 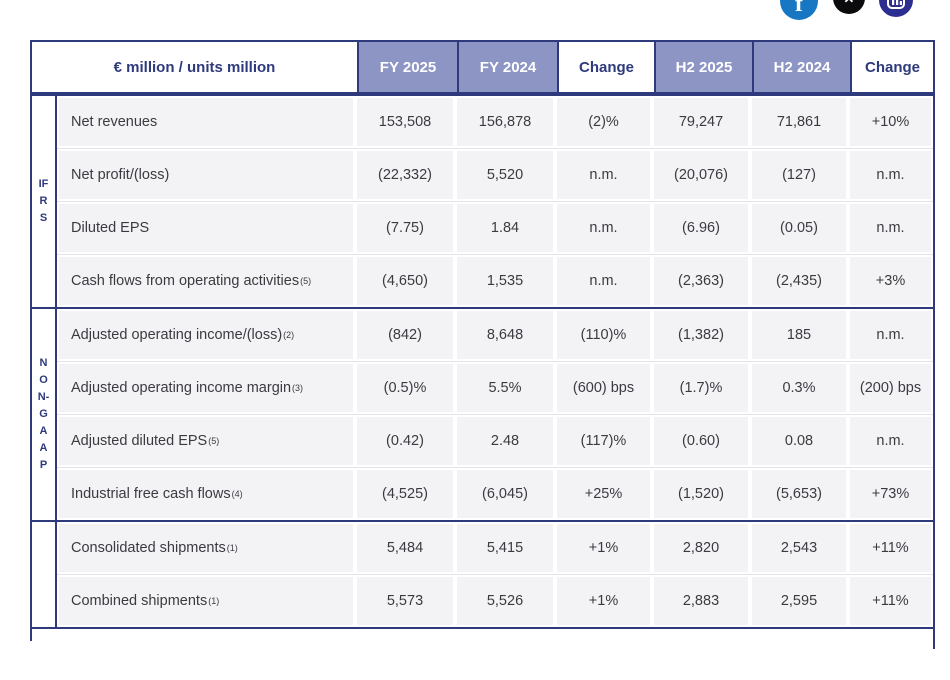 What do you see at coordinates (405, 175) in the screenshot?
I see `cell-fy2025: (22,332)` at bounding box center [405, 175].